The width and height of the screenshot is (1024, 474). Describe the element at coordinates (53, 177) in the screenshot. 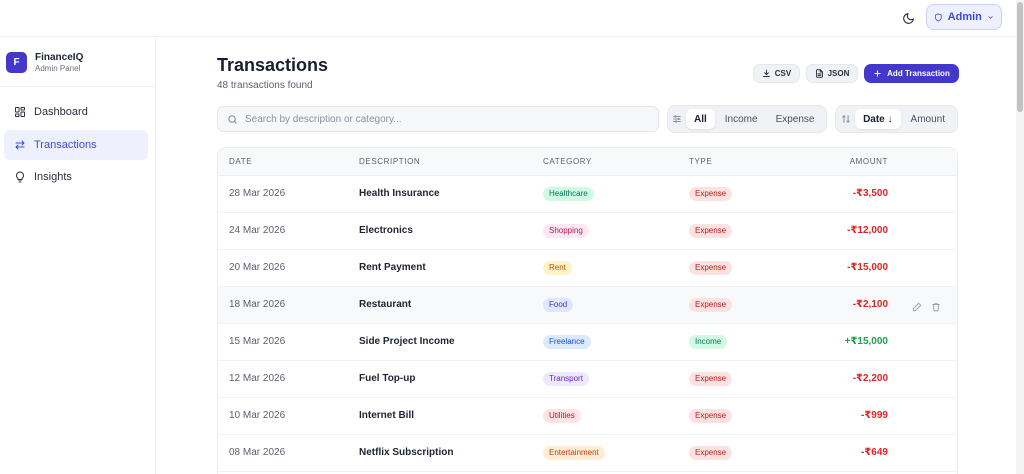

I see `sidebar-item-label: Insights` at that location.